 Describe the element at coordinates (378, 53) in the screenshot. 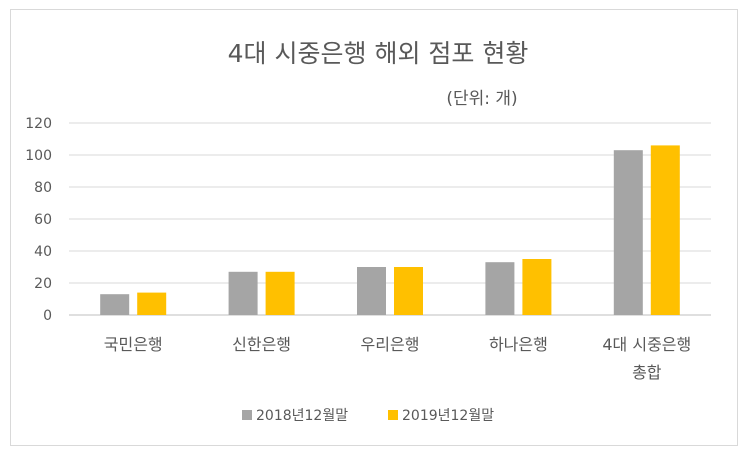

I see `chart-title: 4대 시중은행 해외 점포 현황` at that location.